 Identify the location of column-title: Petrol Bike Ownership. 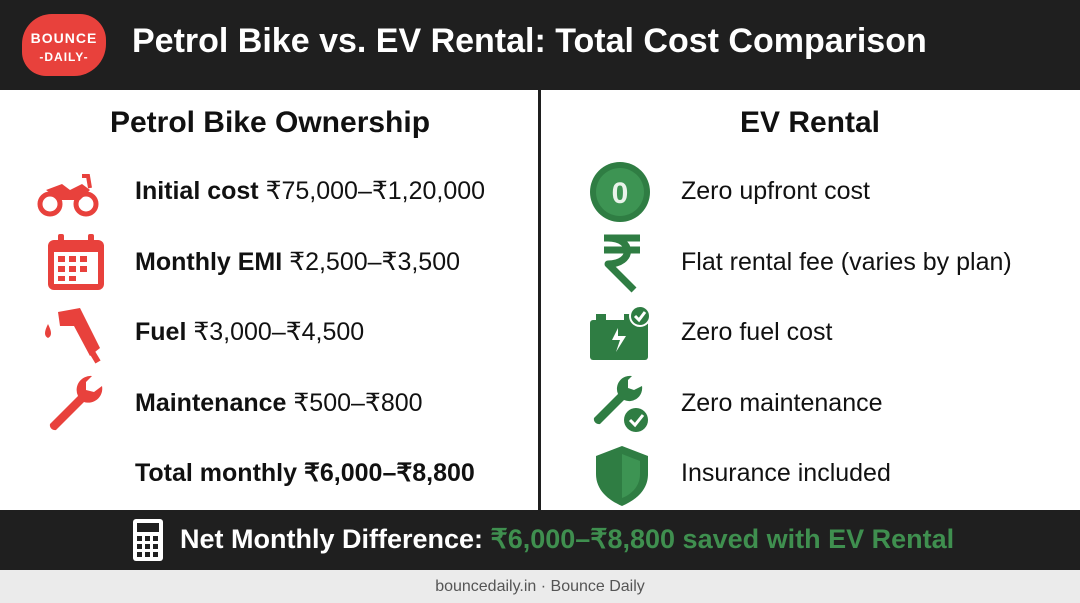
(270, 122).